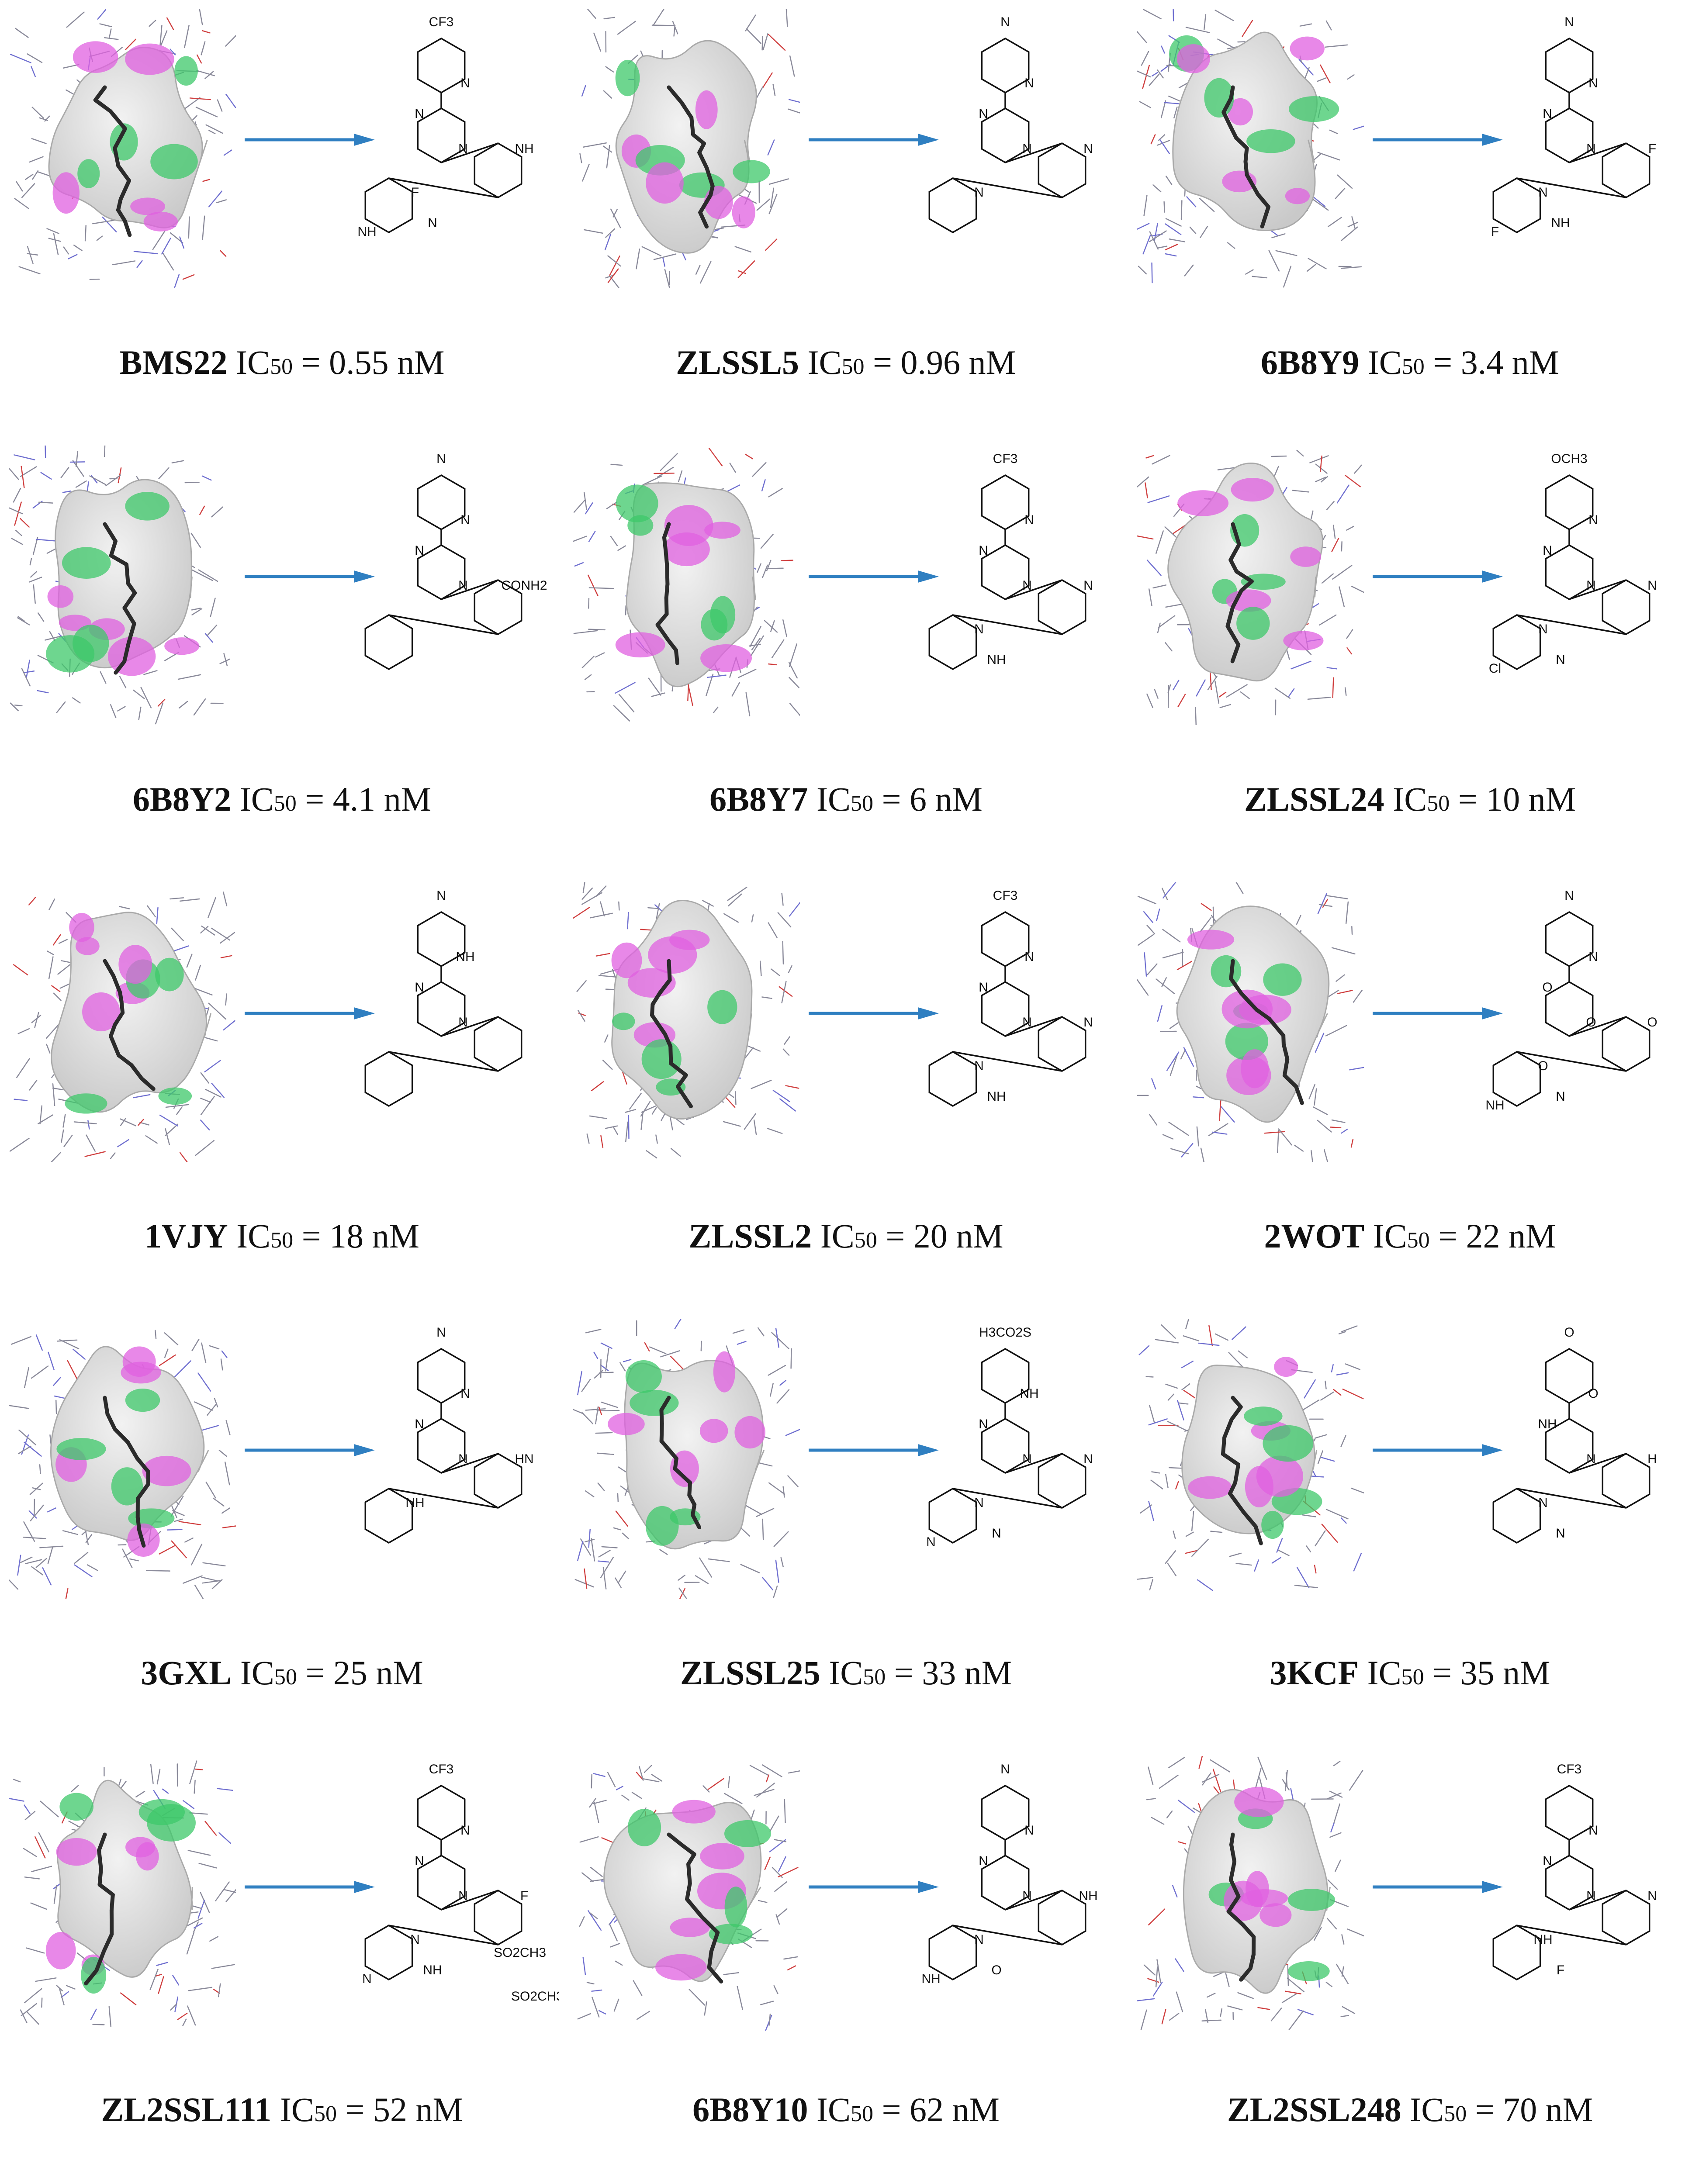 The image size is (1692, 2184). I want to click on ic-value: 4.1 nM, so click(382, 799).